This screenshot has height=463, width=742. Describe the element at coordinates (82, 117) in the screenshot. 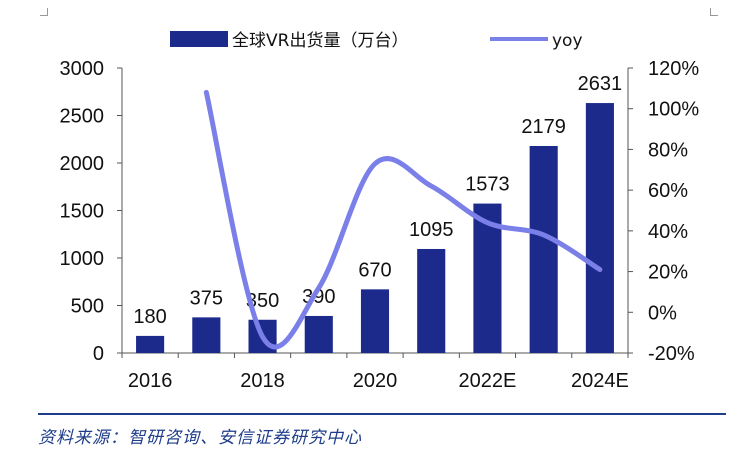

I see `left-tick-label: 2500` at that location.